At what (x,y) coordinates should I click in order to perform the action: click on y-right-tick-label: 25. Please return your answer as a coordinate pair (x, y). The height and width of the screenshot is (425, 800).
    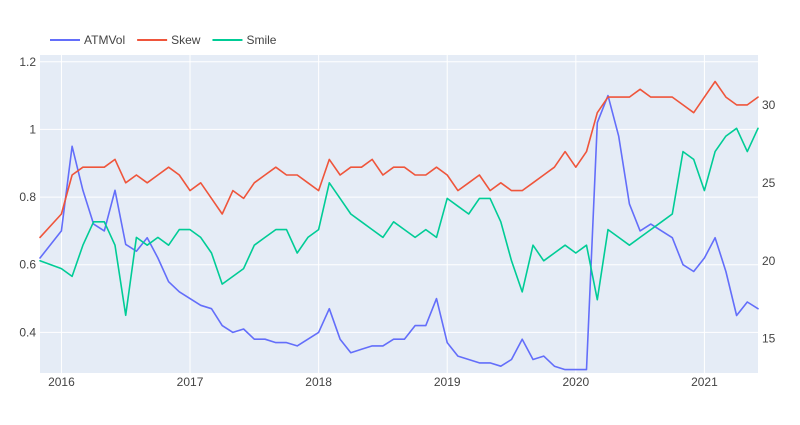
    Looking at the image, I should click on (769, 183).